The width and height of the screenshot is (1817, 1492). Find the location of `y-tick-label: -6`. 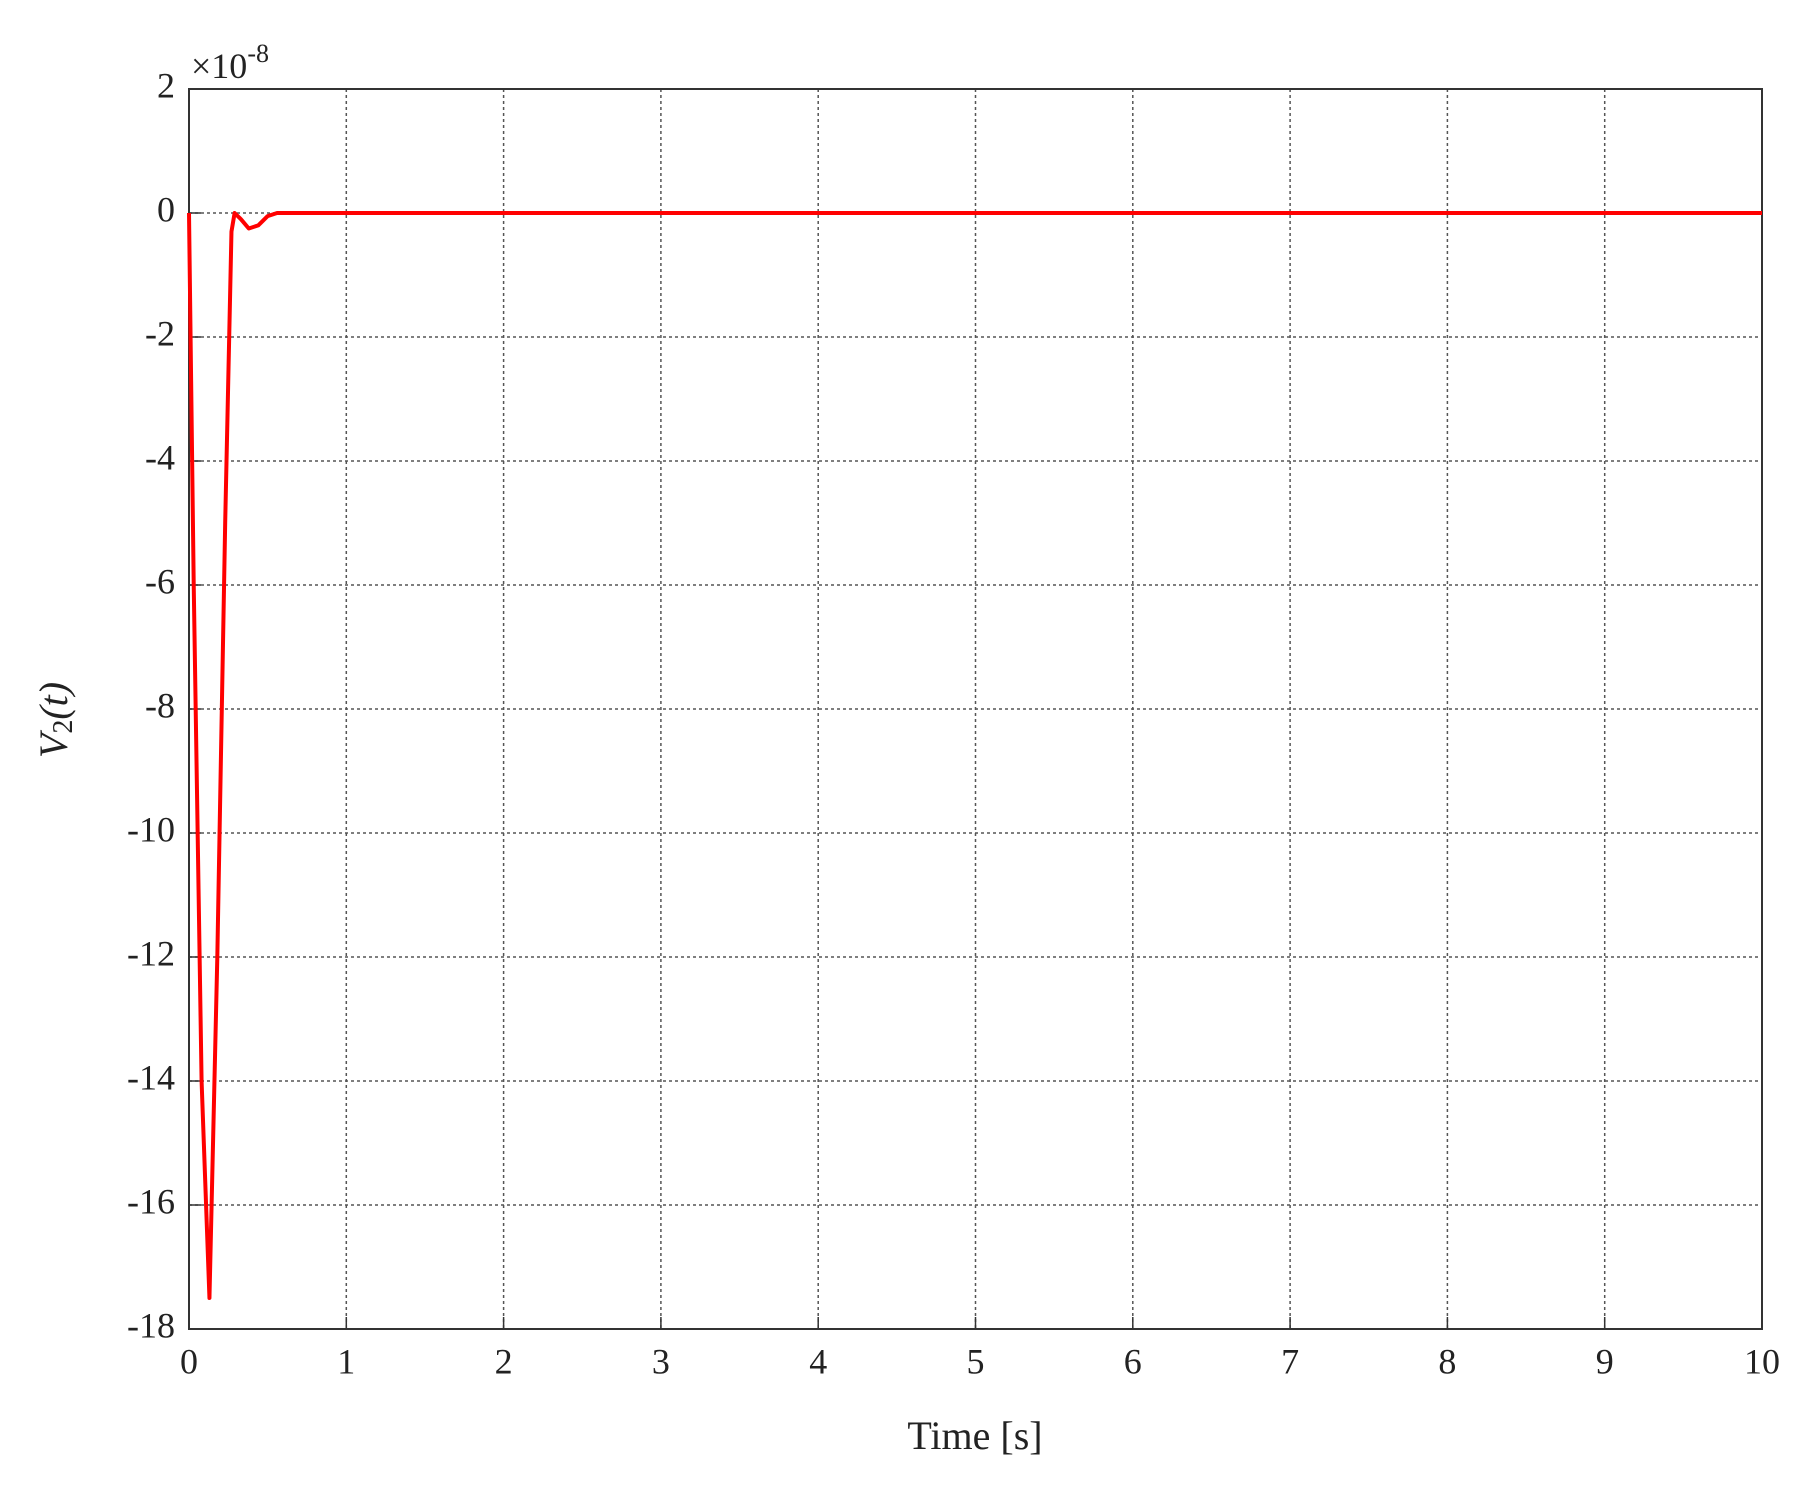

y-tick-label: -6 is located at coordinates (160, 581).